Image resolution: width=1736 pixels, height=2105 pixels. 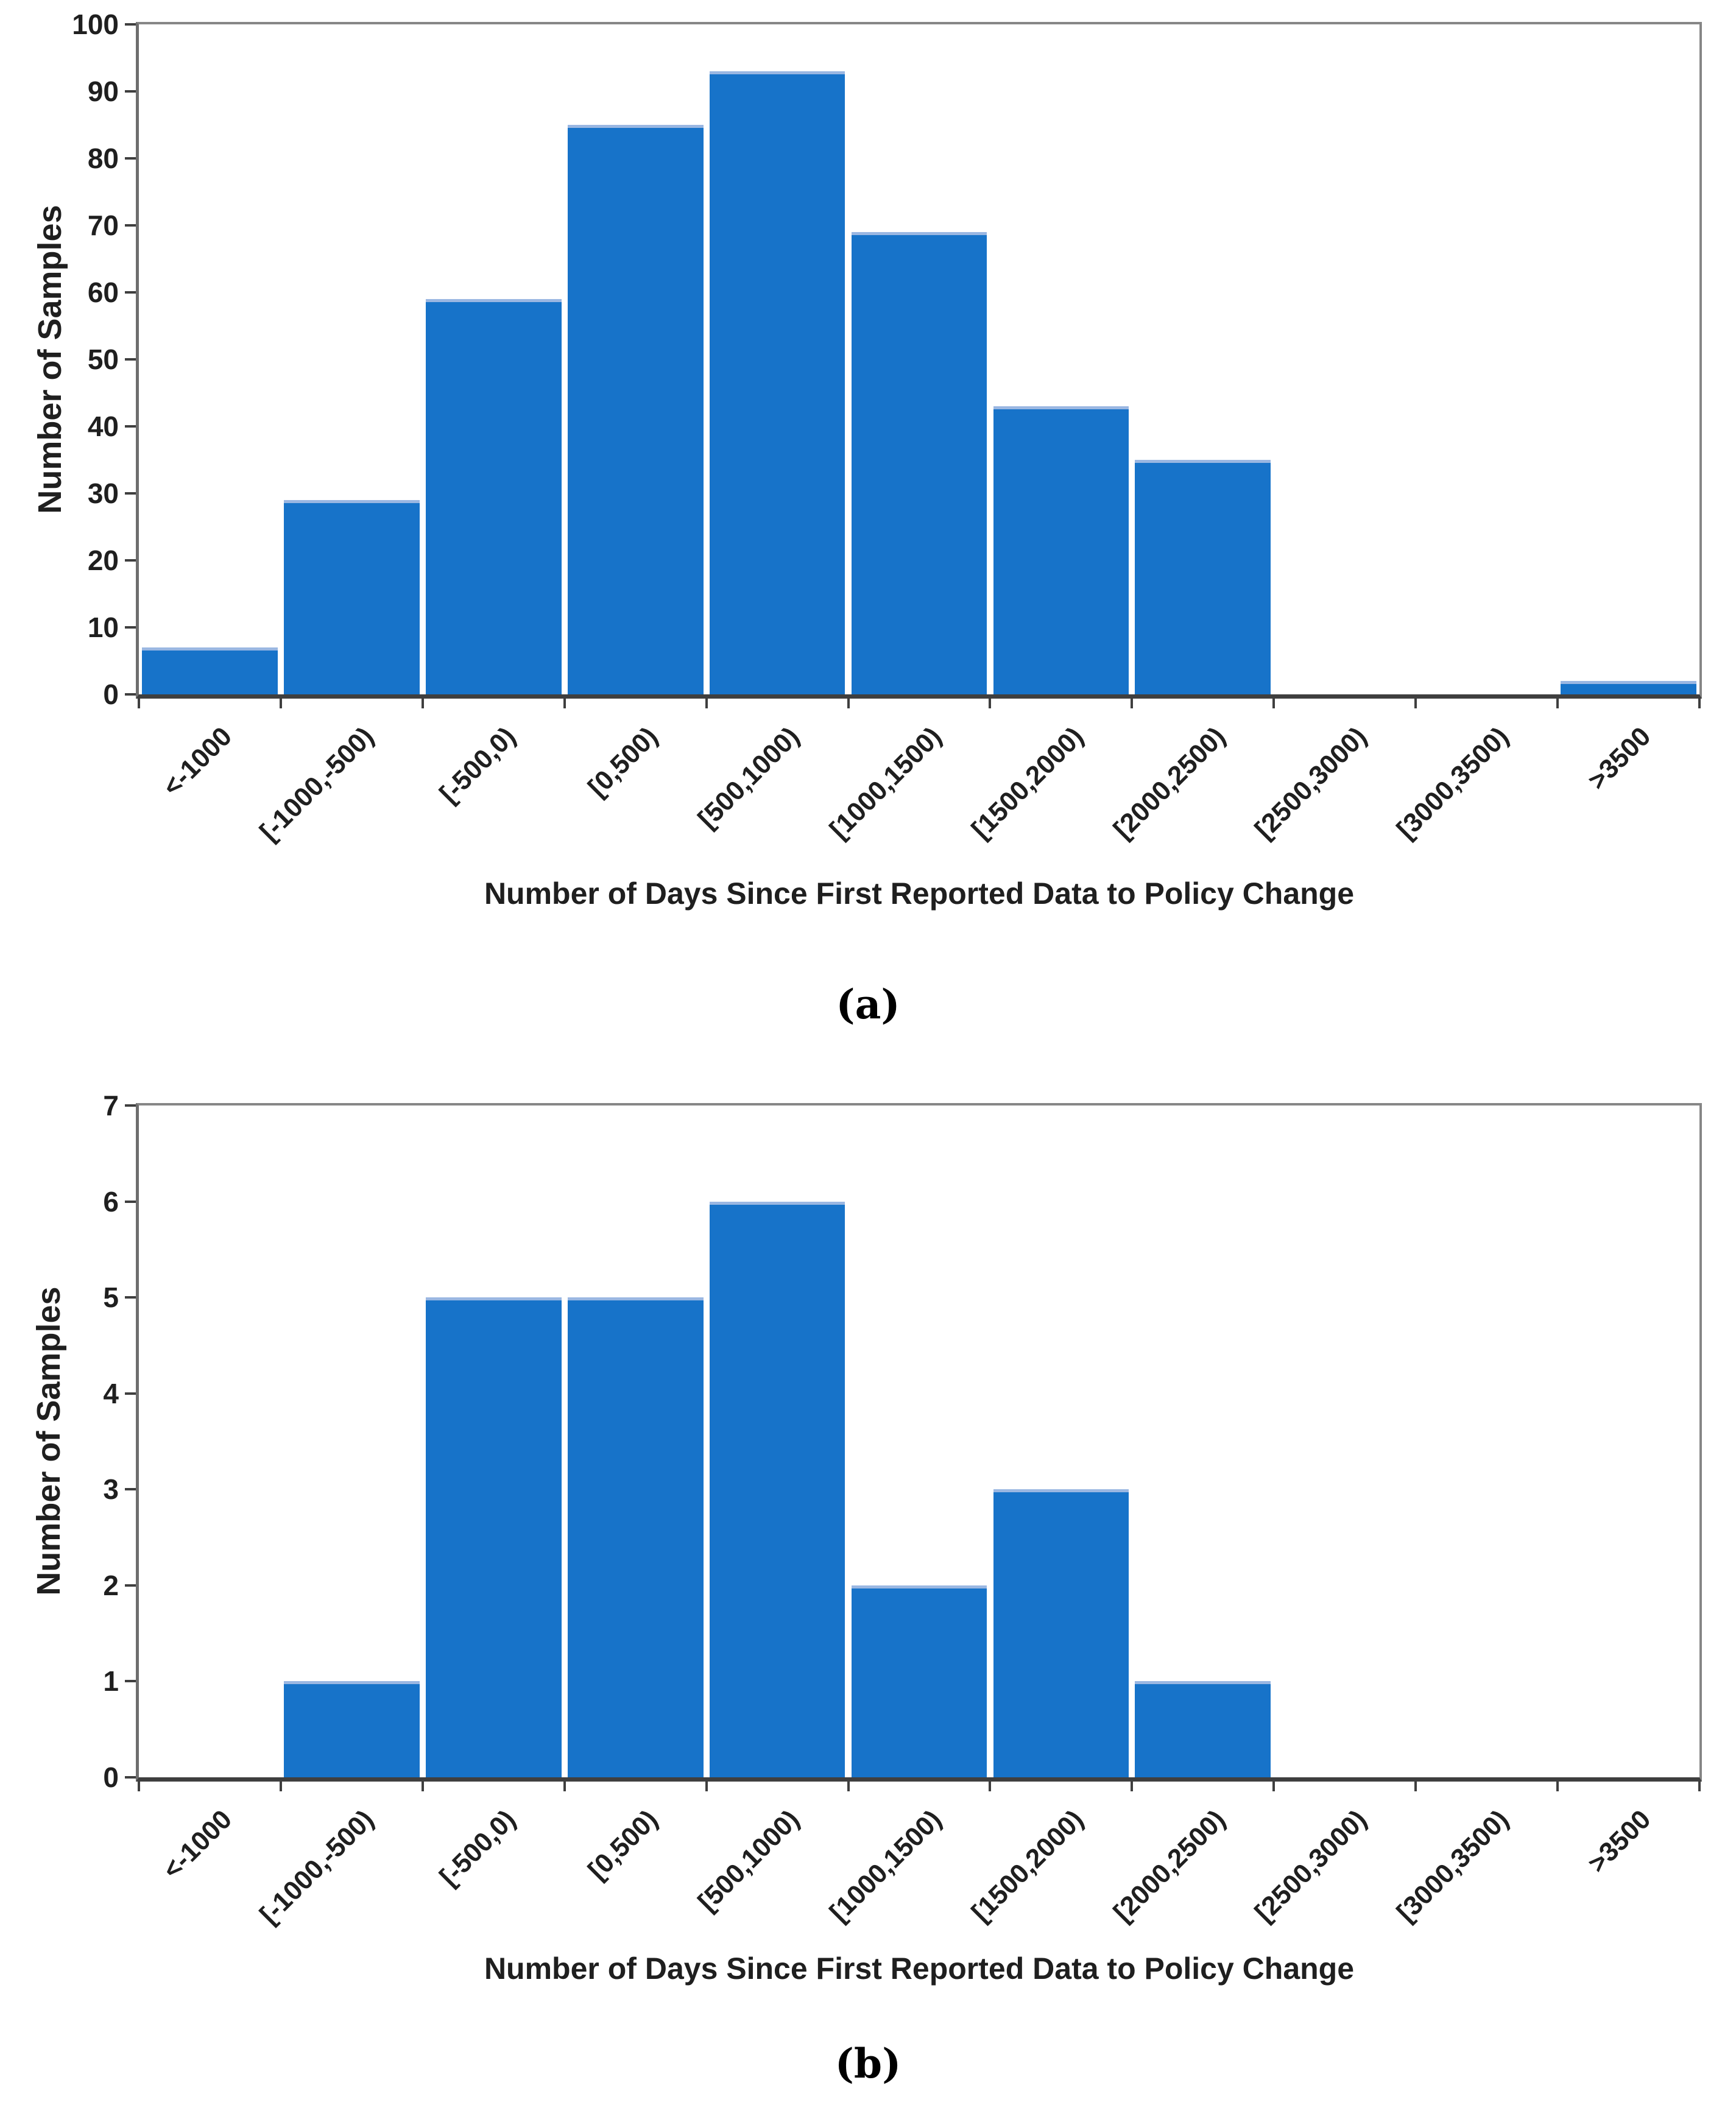 What do you see at coordinates (210, 670) in the screenshot?
I see `bar-<-1000` at bounding box center [210, 670].